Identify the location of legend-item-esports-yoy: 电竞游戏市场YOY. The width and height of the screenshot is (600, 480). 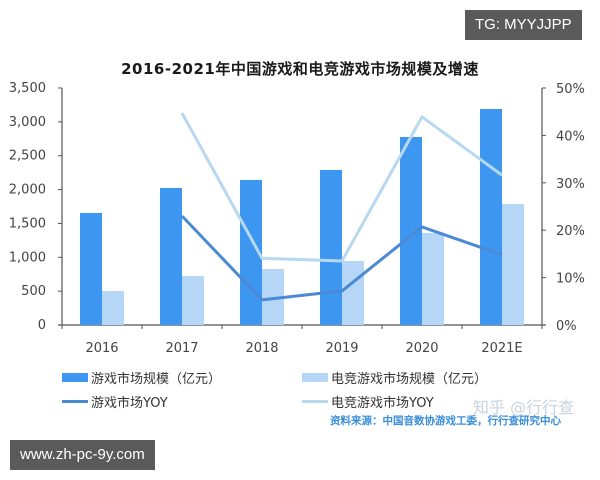
(368, 401).